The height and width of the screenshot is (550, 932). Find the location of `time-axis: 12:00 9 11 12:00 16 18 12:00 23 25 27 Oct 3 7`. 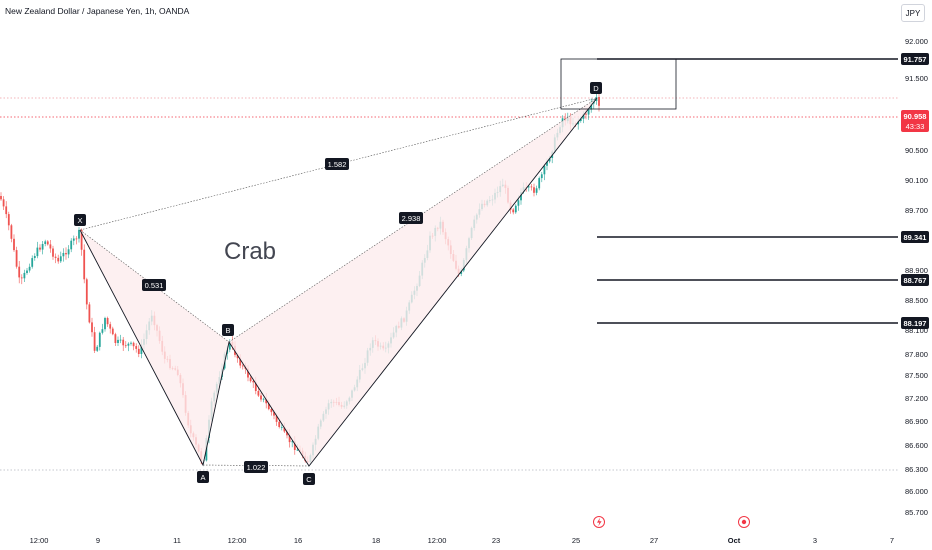

time-axis: 12:00 9 11 12:00 16 18 12:00 23 25 27 Oct 3 7 is located at coordinates (462, 540).